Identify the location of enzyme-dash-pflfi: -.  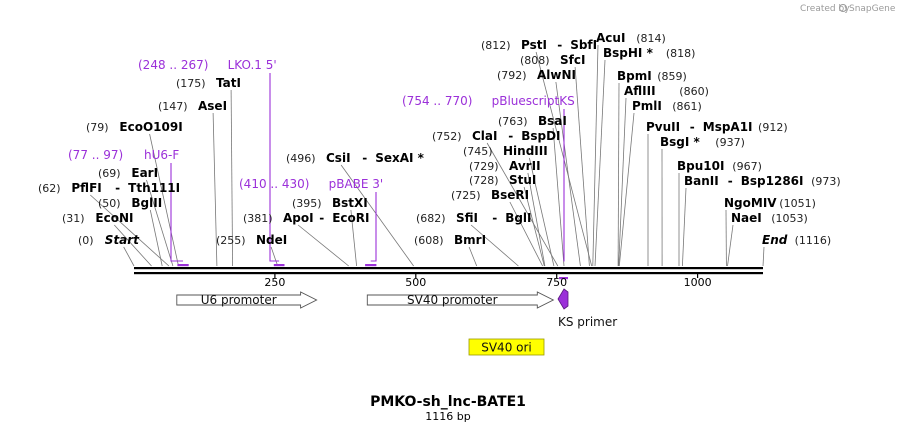
(117, 188).